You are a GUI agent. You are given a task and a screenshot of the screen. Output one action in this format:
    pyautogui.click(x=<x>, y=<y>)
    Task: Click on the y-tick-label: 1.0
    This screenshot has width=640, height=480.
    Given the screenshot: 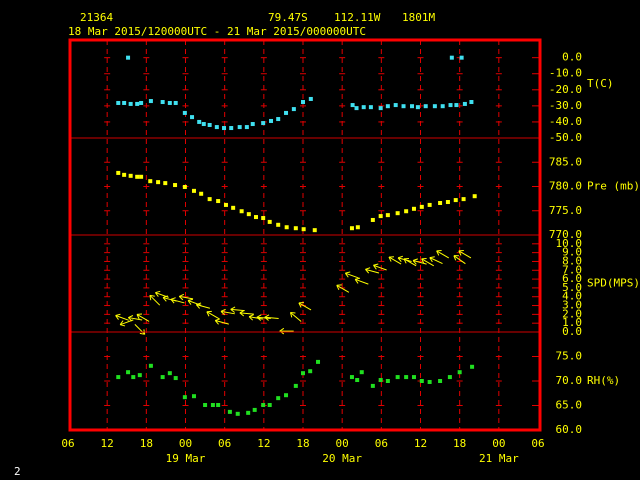 What is the action you would take?
    pyautogui.click(x=572, y=322)
    